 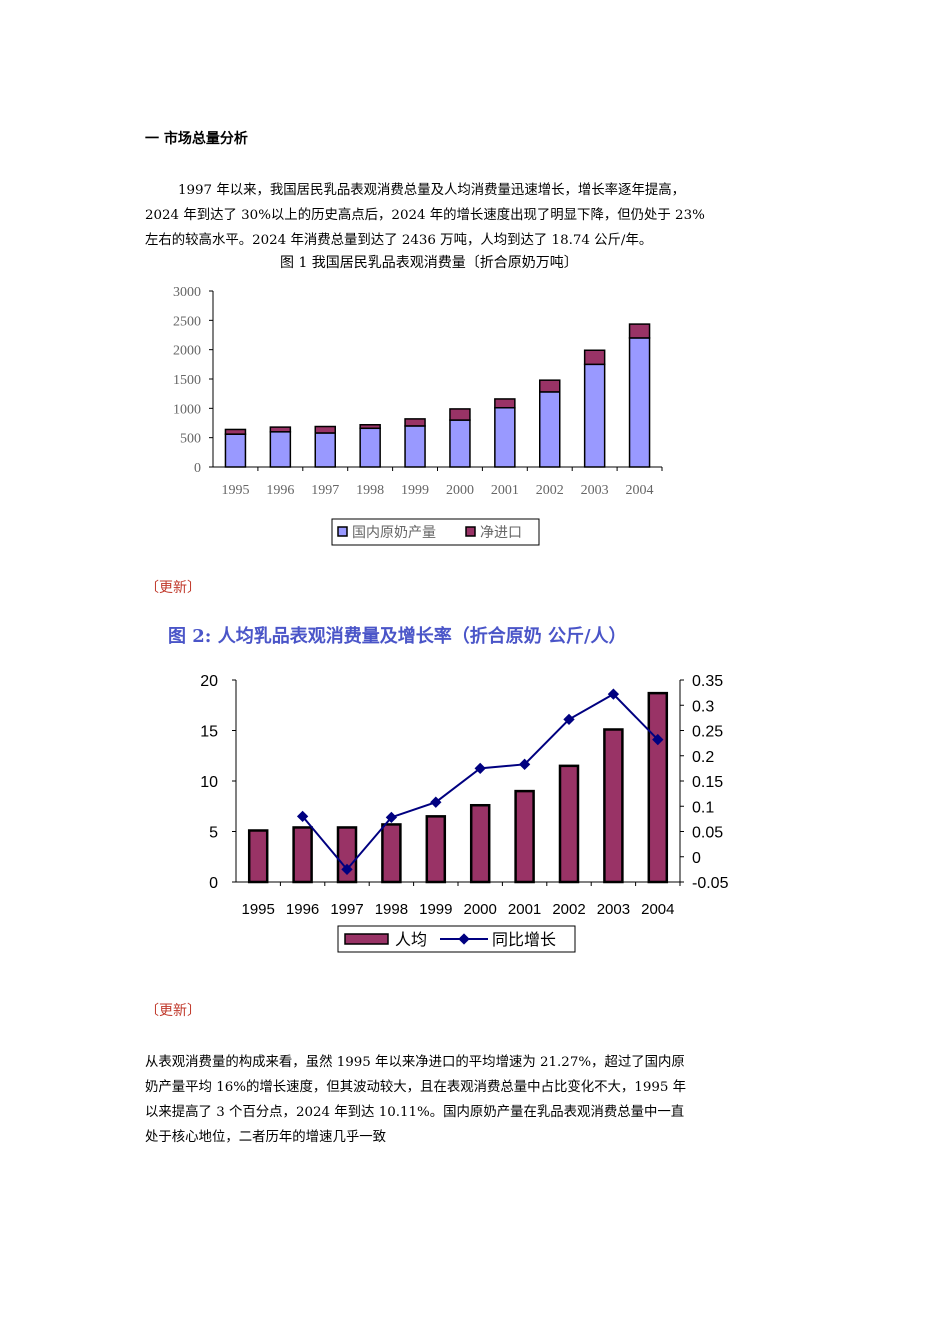 I want to click on right-y-tick-label: -0.05, so click(x=710, y=883).